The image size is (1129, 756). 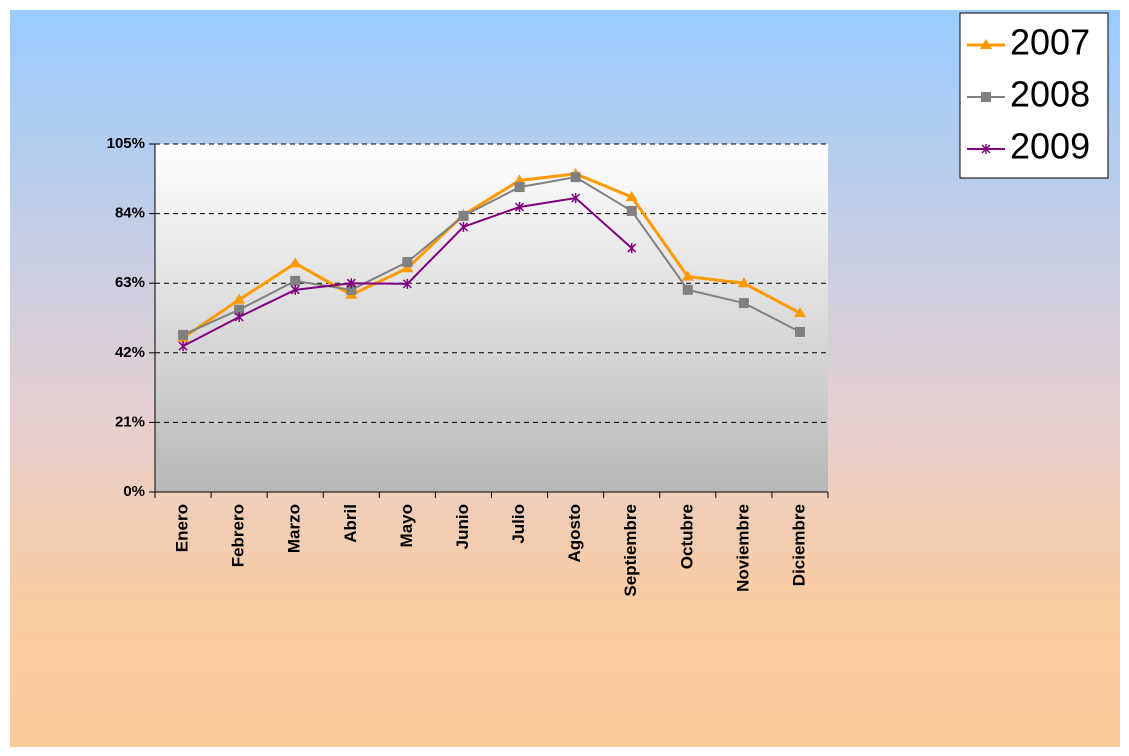 I want to click on x-tick-label: Junio, so click(x=462, y=526).